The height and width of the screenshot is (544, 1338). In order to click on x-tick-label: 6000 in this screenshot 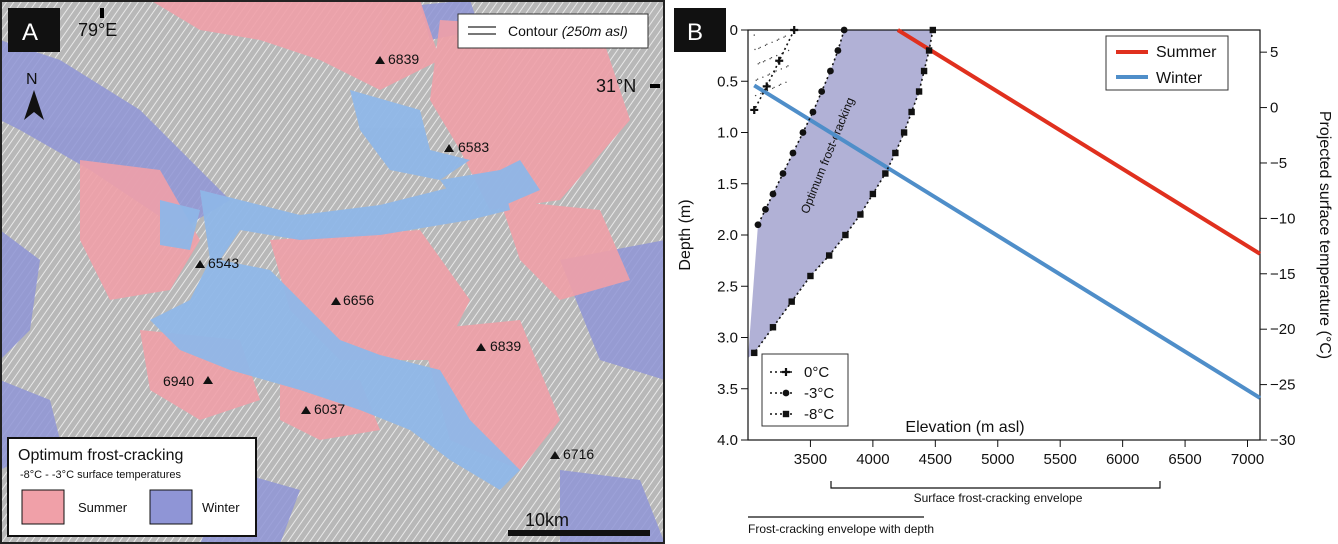, I will do `click(1122, 459)`.